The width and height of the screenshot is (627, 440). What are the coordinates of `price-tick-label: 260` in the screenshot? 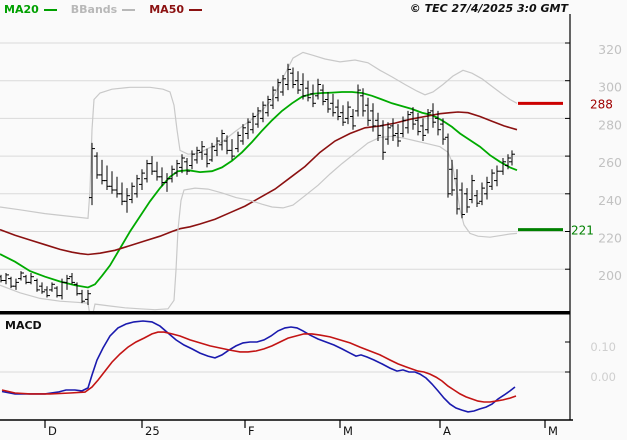 It's located at (610, 162).